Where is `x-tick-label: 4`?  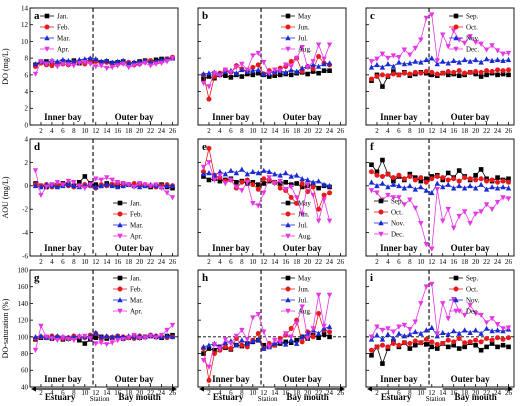 x-tick-label: 4 is located at coordinates (220, 131).